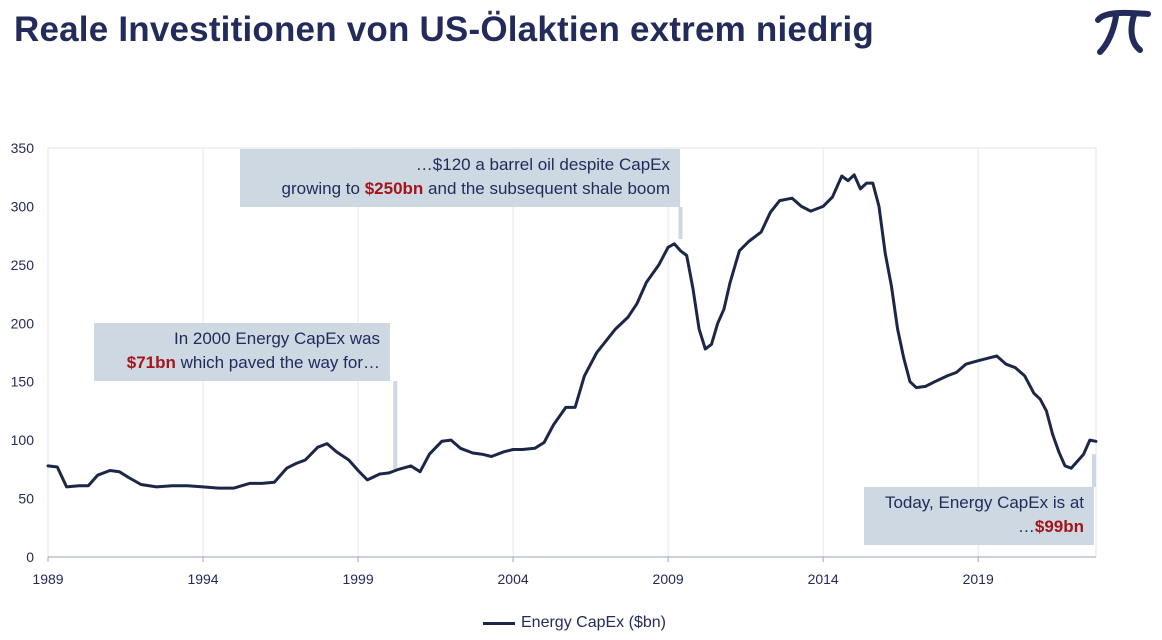 This screenshot has height=640, width=1162. Describe the element at coordinates (979, 516) in the screenshot. I see `callout-today: Today, Energy CapEx is at …$99bn` at that location.